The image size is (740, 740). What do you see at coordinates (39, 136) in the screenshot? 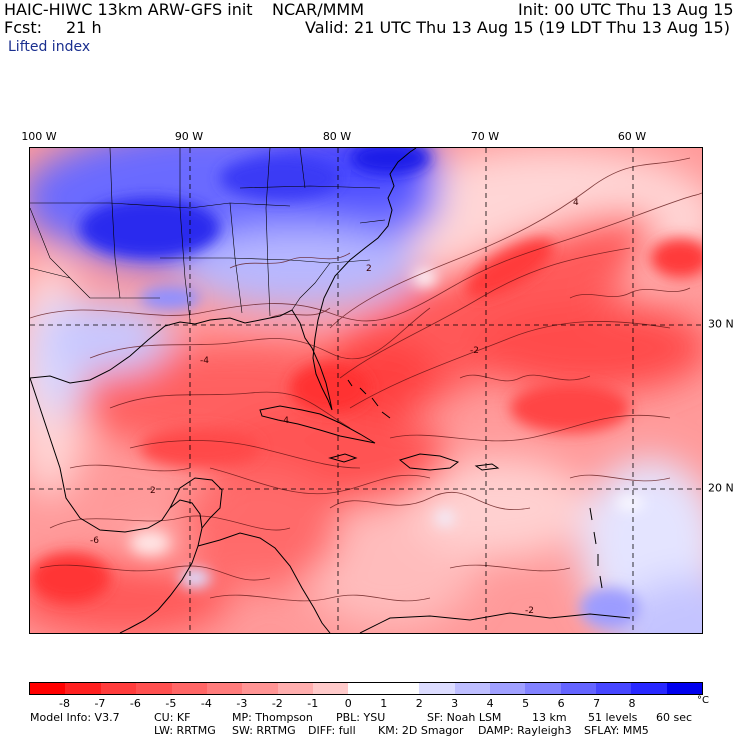
I see `lon-label-100w: 100 W` at bounding box center [39, 136].